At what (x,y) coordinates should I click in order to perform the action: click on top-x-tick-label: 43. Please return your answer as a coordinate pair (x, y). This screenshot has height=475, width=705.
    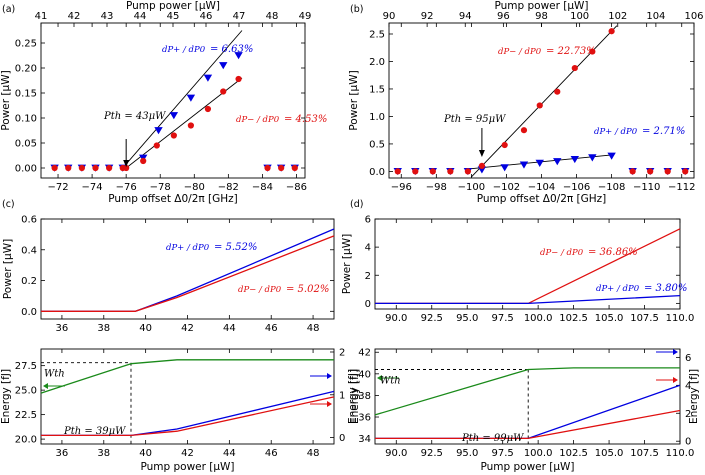
    Looking at the image, I should click on (107, 16).